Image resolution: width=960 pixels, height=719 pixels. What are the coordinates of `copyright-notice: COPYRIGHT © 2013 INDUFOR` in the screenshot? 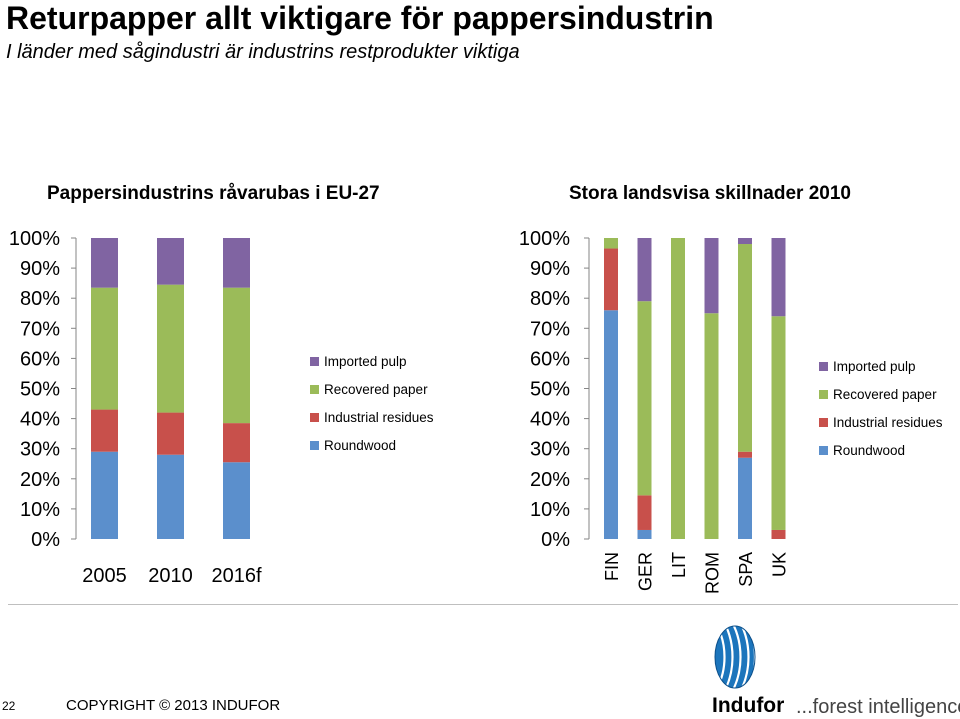 It's located at (173, 705).